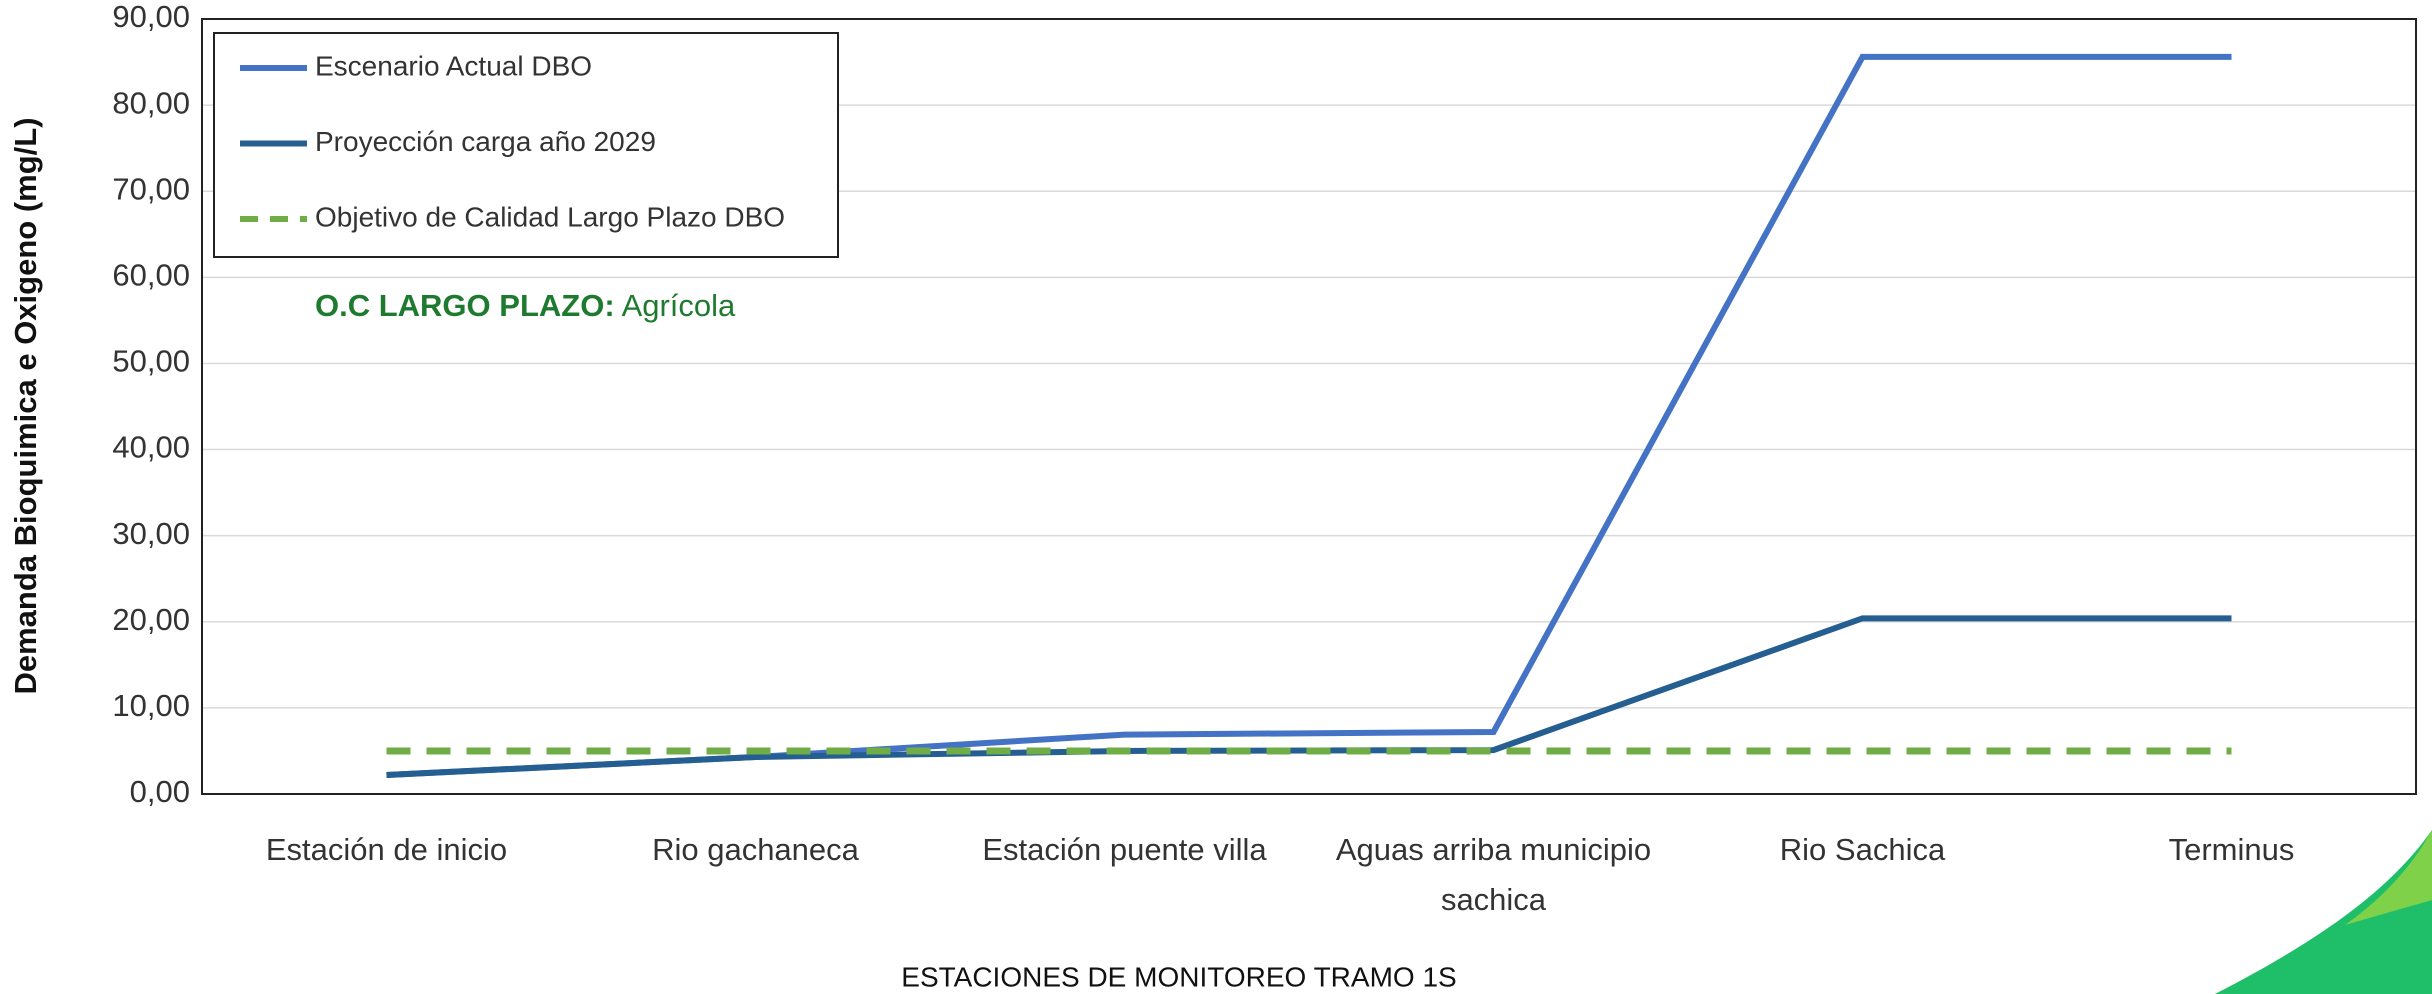 The width and height of the screenshot is (2432, 994). Describe the element at coordinates (160, 791) in the screenshot. I see `y-tick-label: 0,00` at that location.